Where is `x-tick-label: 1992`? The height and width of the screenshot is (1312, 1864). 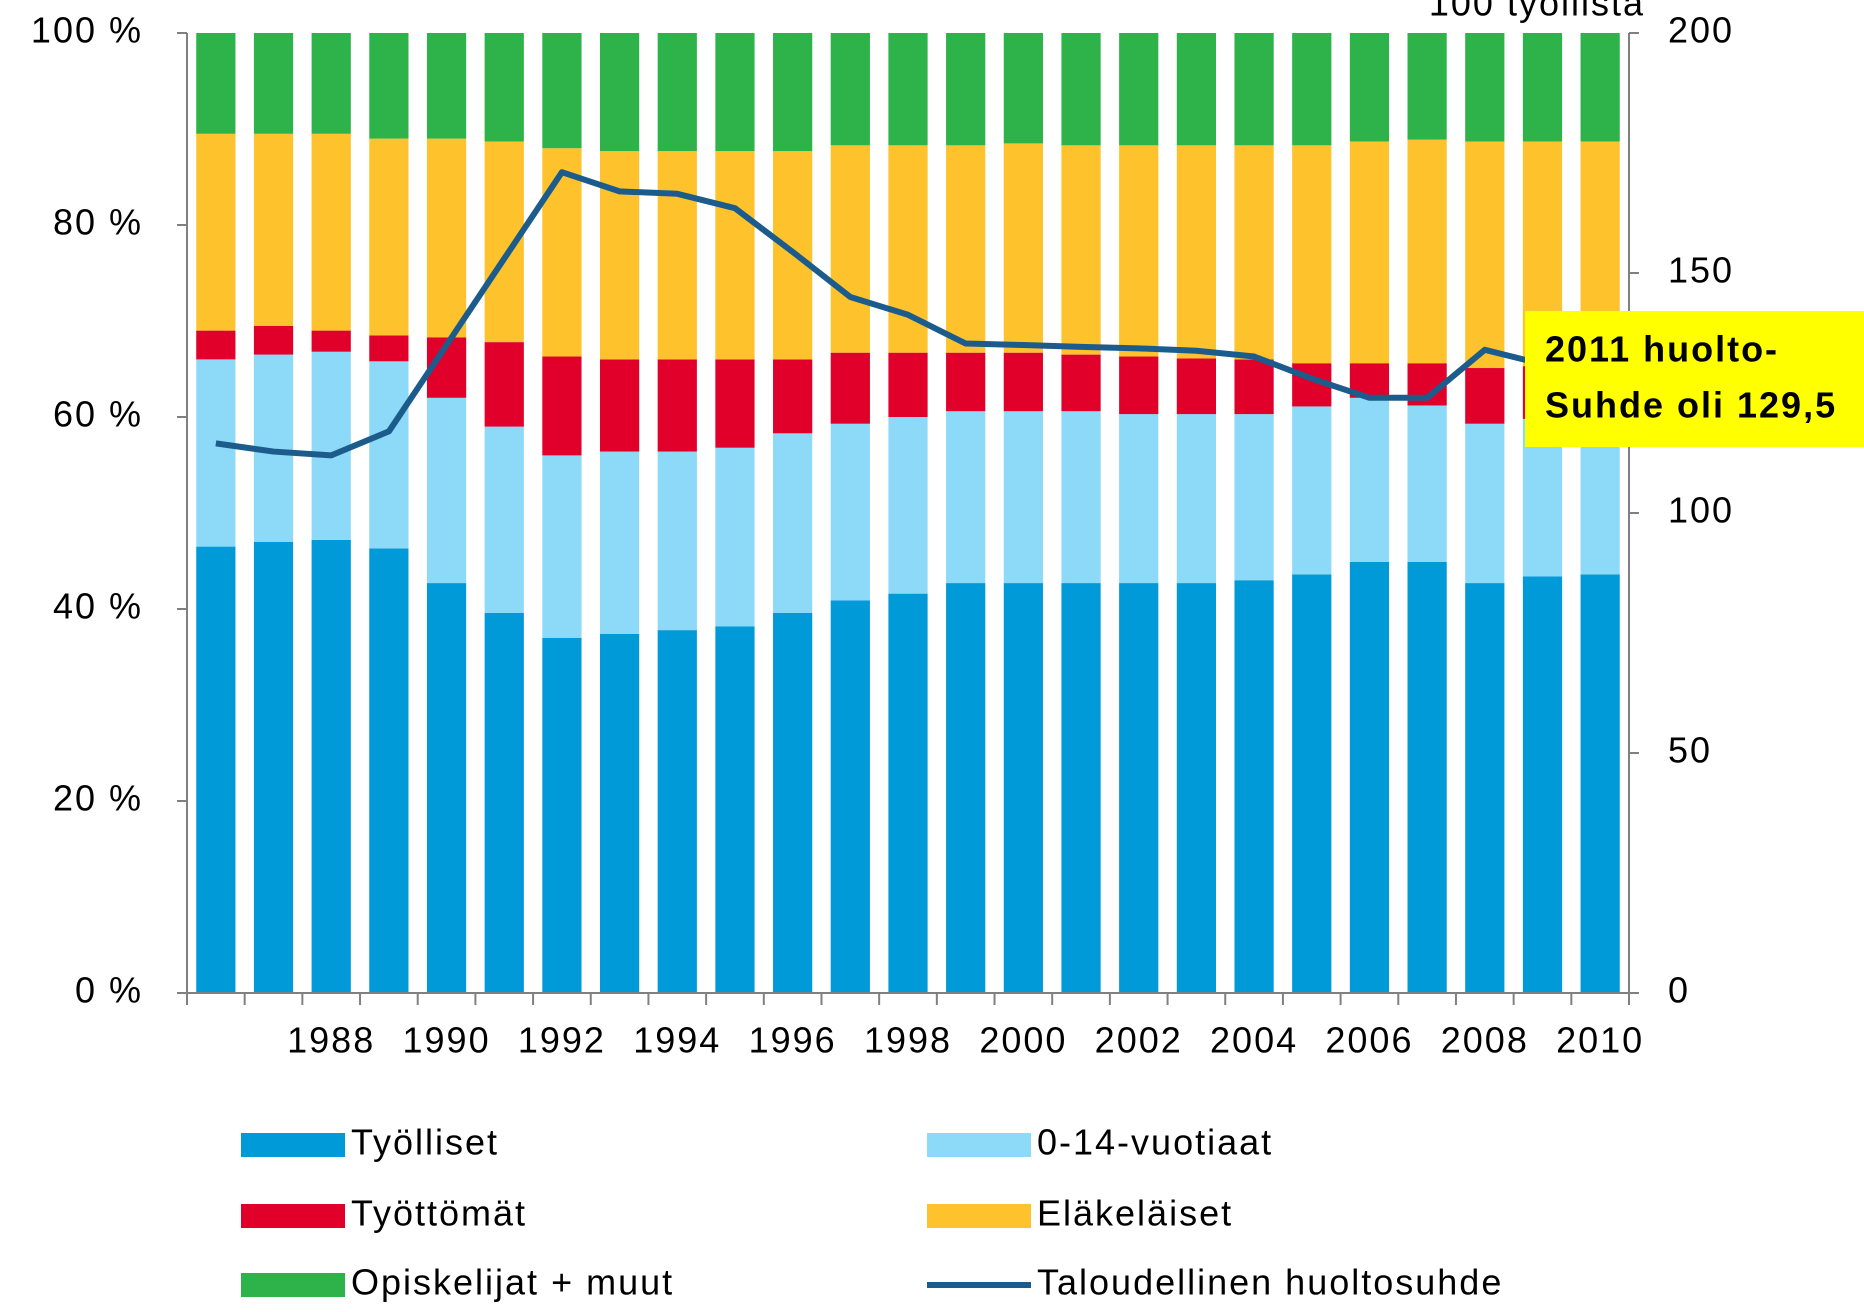
x-tick-label: 1992 is located at coordinates (562, 1040).